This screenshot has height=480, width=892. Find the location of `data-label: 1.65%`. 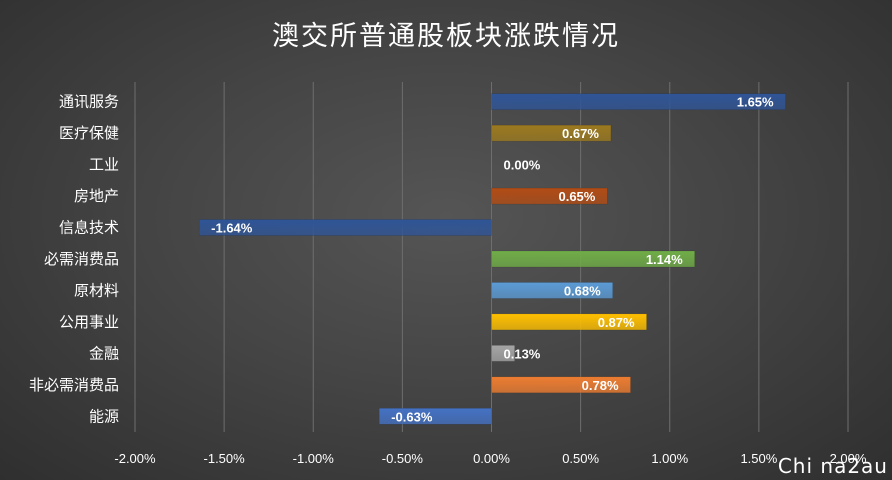

data-label: 1.65% is located at coordinates (755, 102).